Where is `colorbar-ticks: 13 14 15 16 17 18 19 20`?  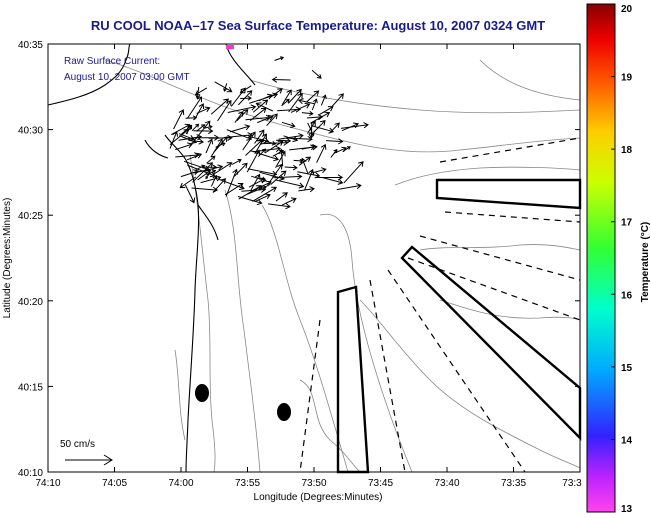
colorbar-ticks: 13 14 15 16 17 18 19 20 is located at coordinates (622, 259).